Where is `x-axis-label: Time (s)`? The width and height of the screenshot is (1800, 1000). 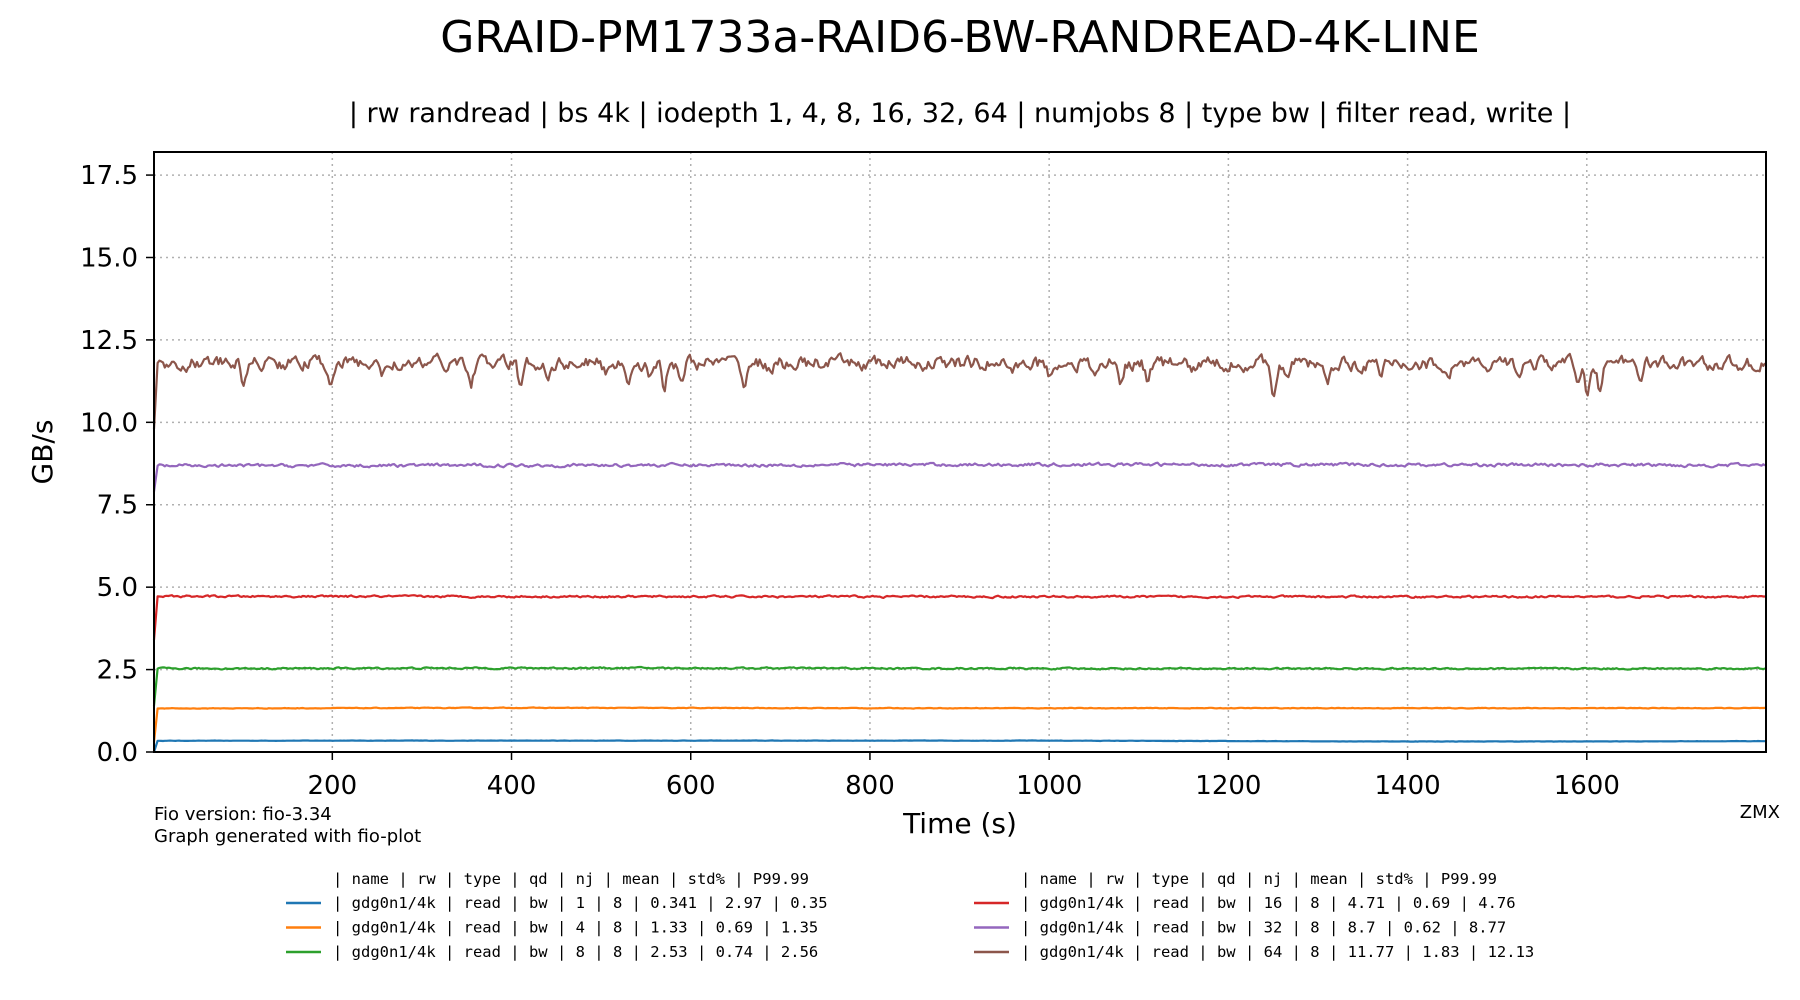
x-axis-label: Time (s) is located at coordinates (959, 823).